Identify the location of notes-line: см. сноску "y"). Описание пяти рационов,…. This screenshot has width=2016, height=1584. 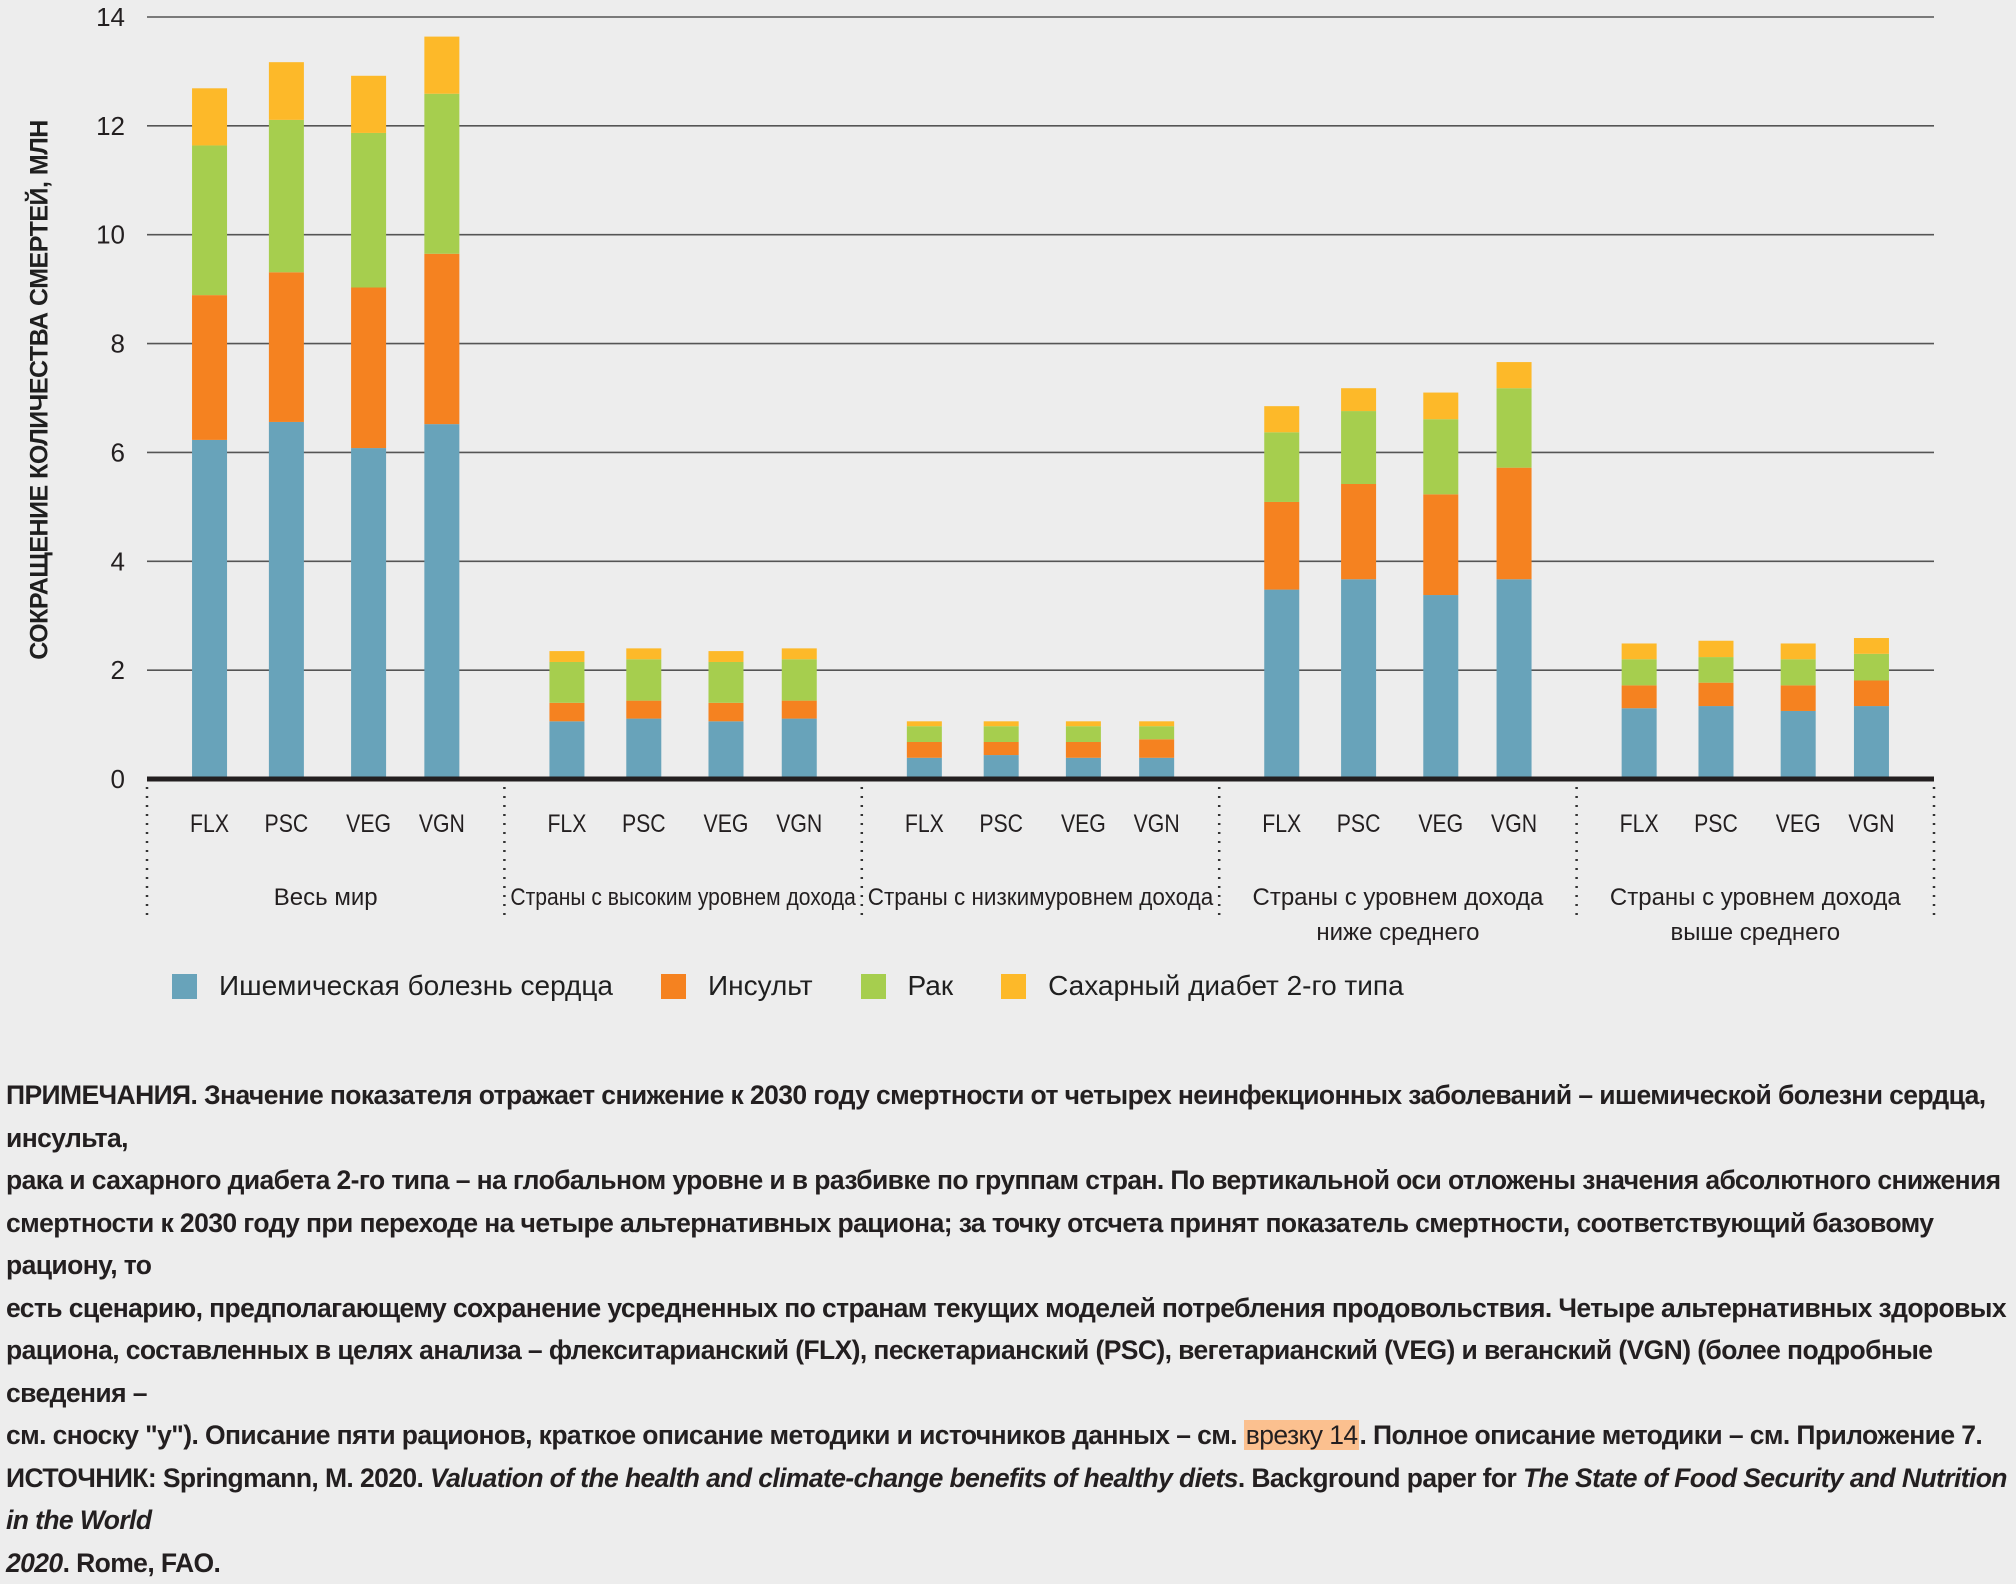
(1010, 1435).